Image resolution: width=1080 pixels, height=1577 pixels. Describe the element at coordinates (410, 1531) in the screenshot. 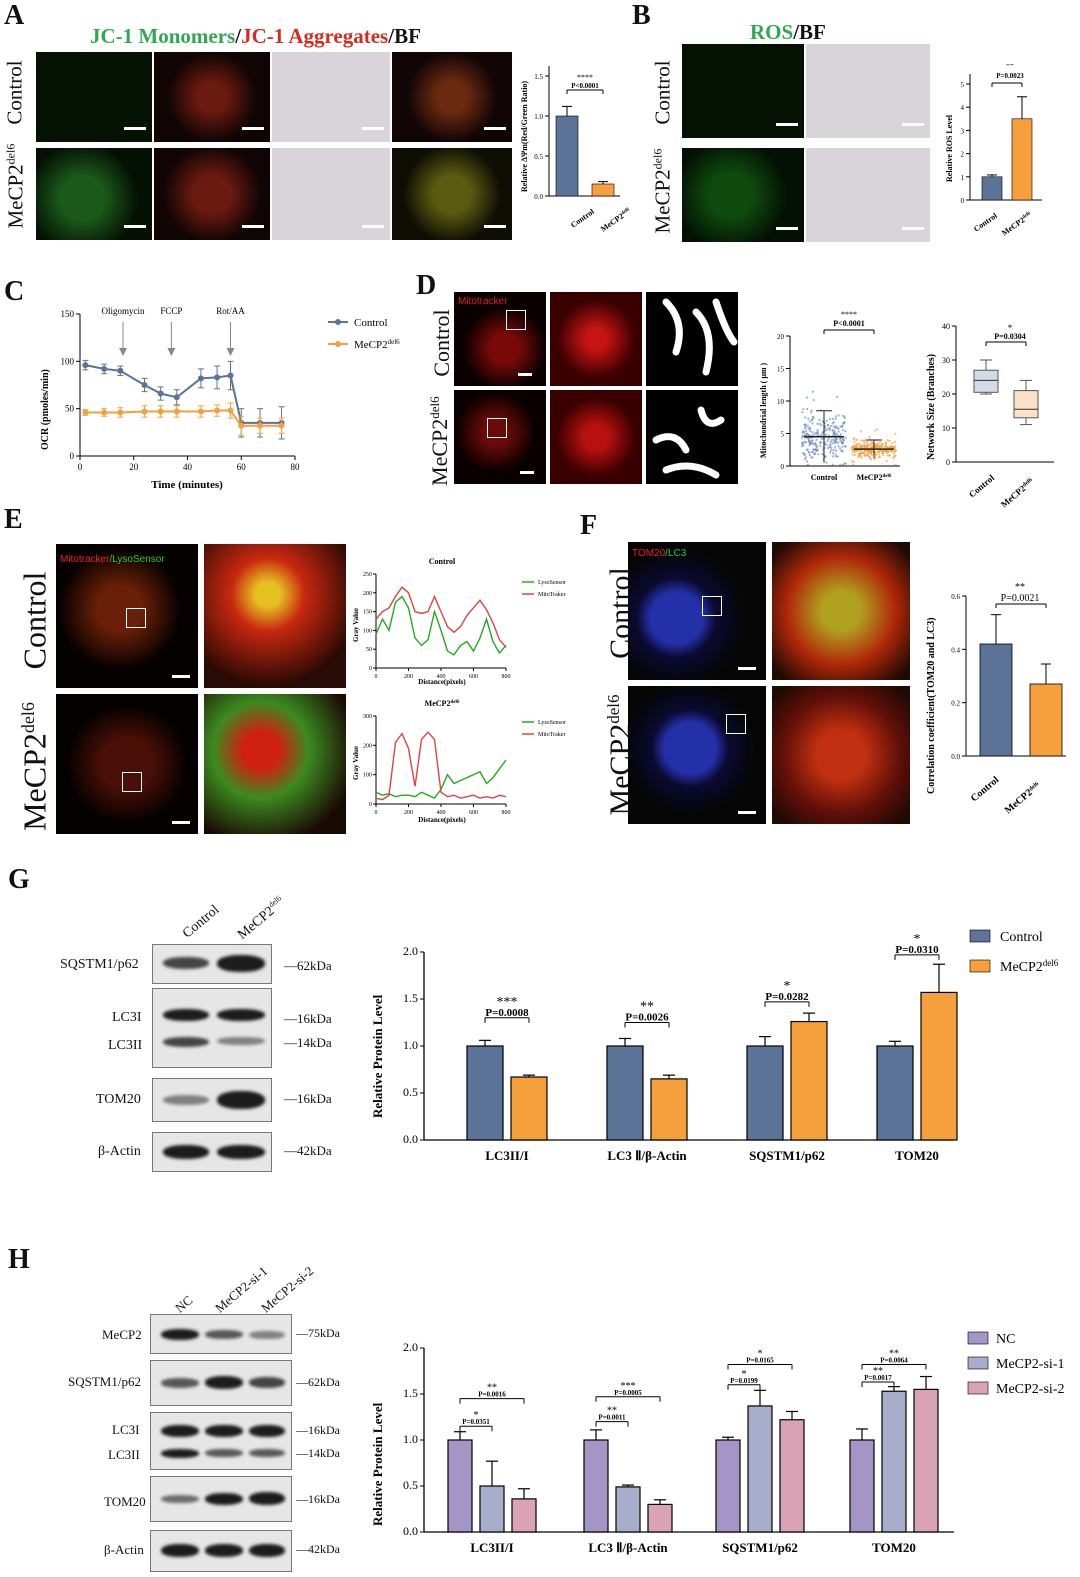

I see `y-tick-label: 0.0` at that location.